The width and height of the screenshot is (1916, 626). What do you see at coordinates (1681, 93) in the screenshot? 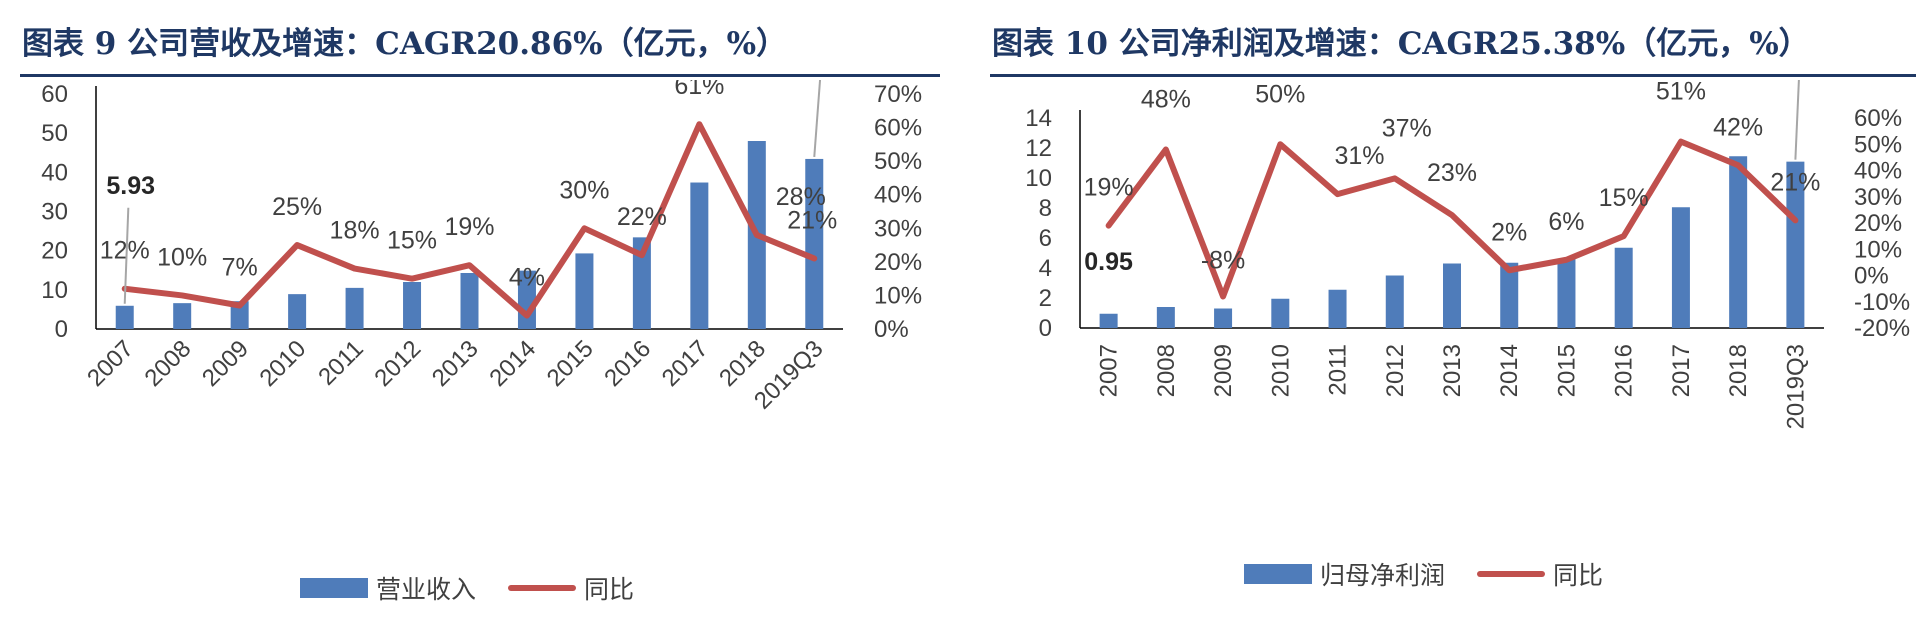
I see `line-data-label: 51%` at bounding box center [1681, 93].